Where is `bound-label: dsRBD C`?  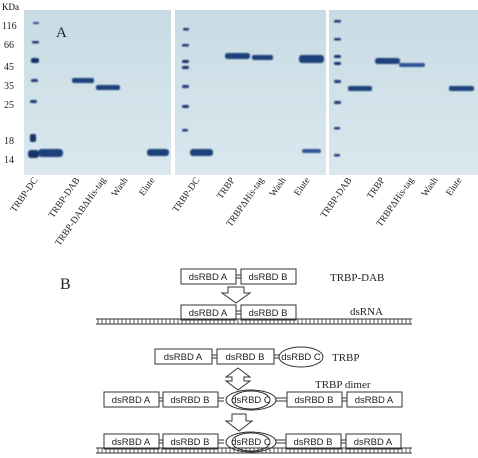
bound-label: dsRBD C is located at coordinates (251, 442).